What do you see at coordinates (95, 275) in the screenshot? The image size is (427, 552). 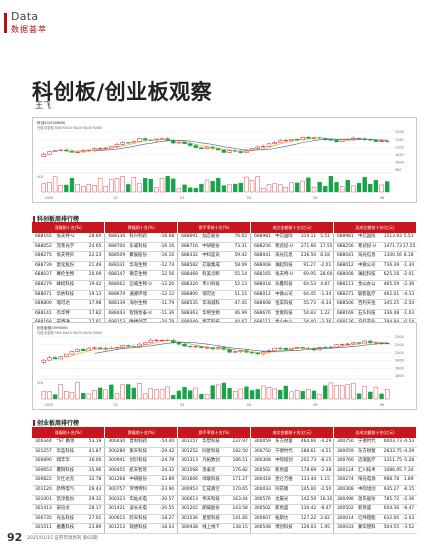 I see `table-cell: 20.09` at bounding box center [95, 275].